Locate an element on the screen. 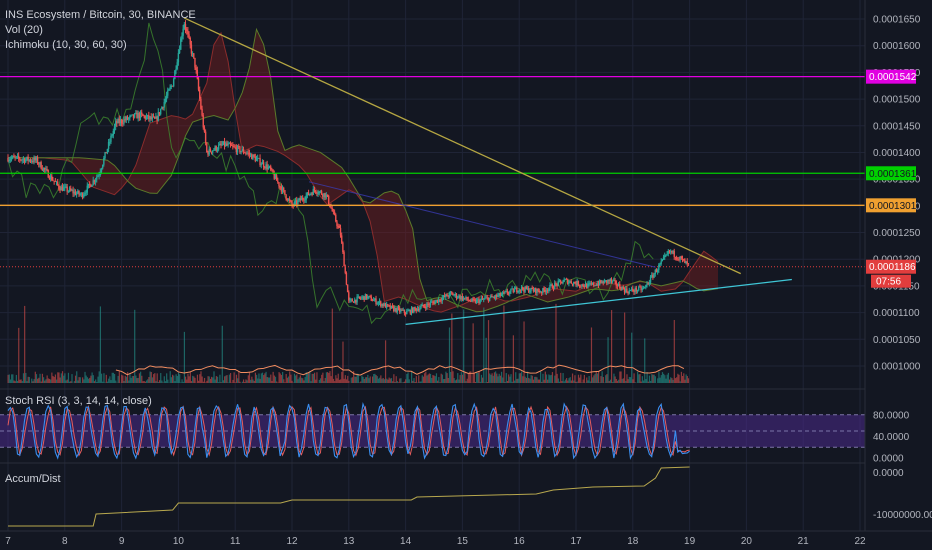 The width and height of the screenshot is (932, 550). stoch-tick-label: 0.0000 is located at coordinates (888, 459).